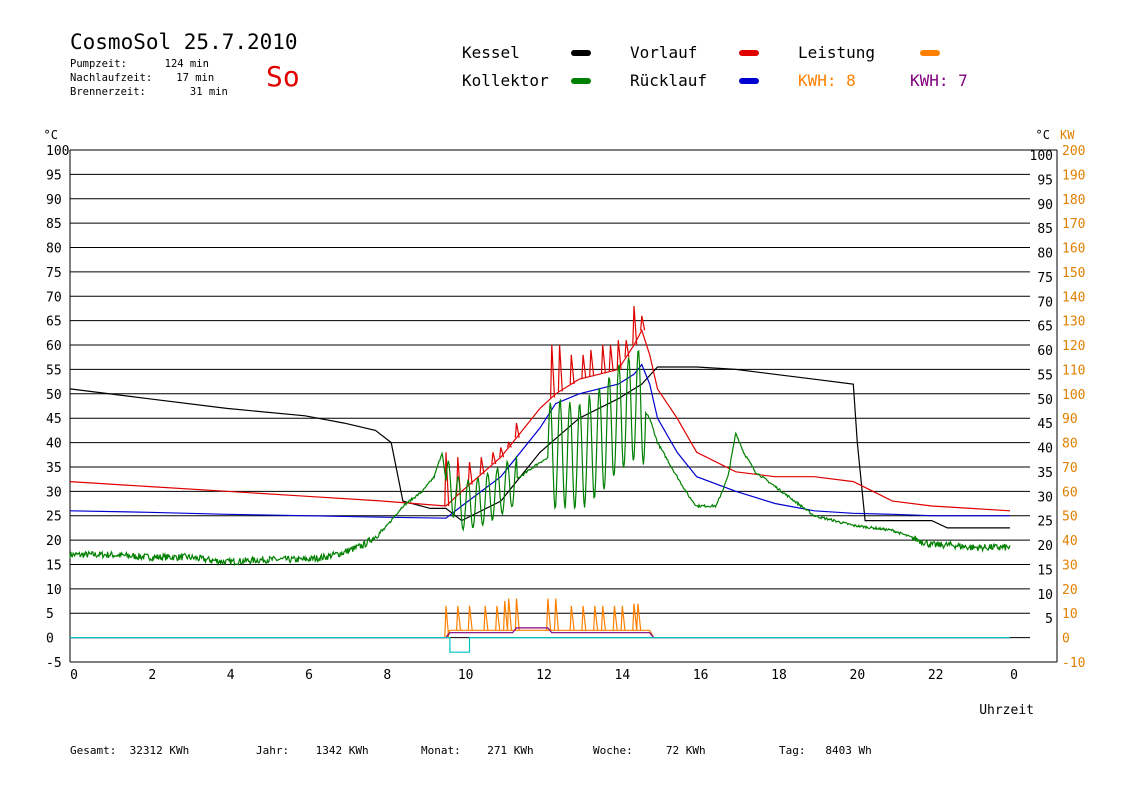  What do you see at coordinates (544, 675) in the screenshot?
I see `x-tick-label: 12` at bounding box center [544, 675].